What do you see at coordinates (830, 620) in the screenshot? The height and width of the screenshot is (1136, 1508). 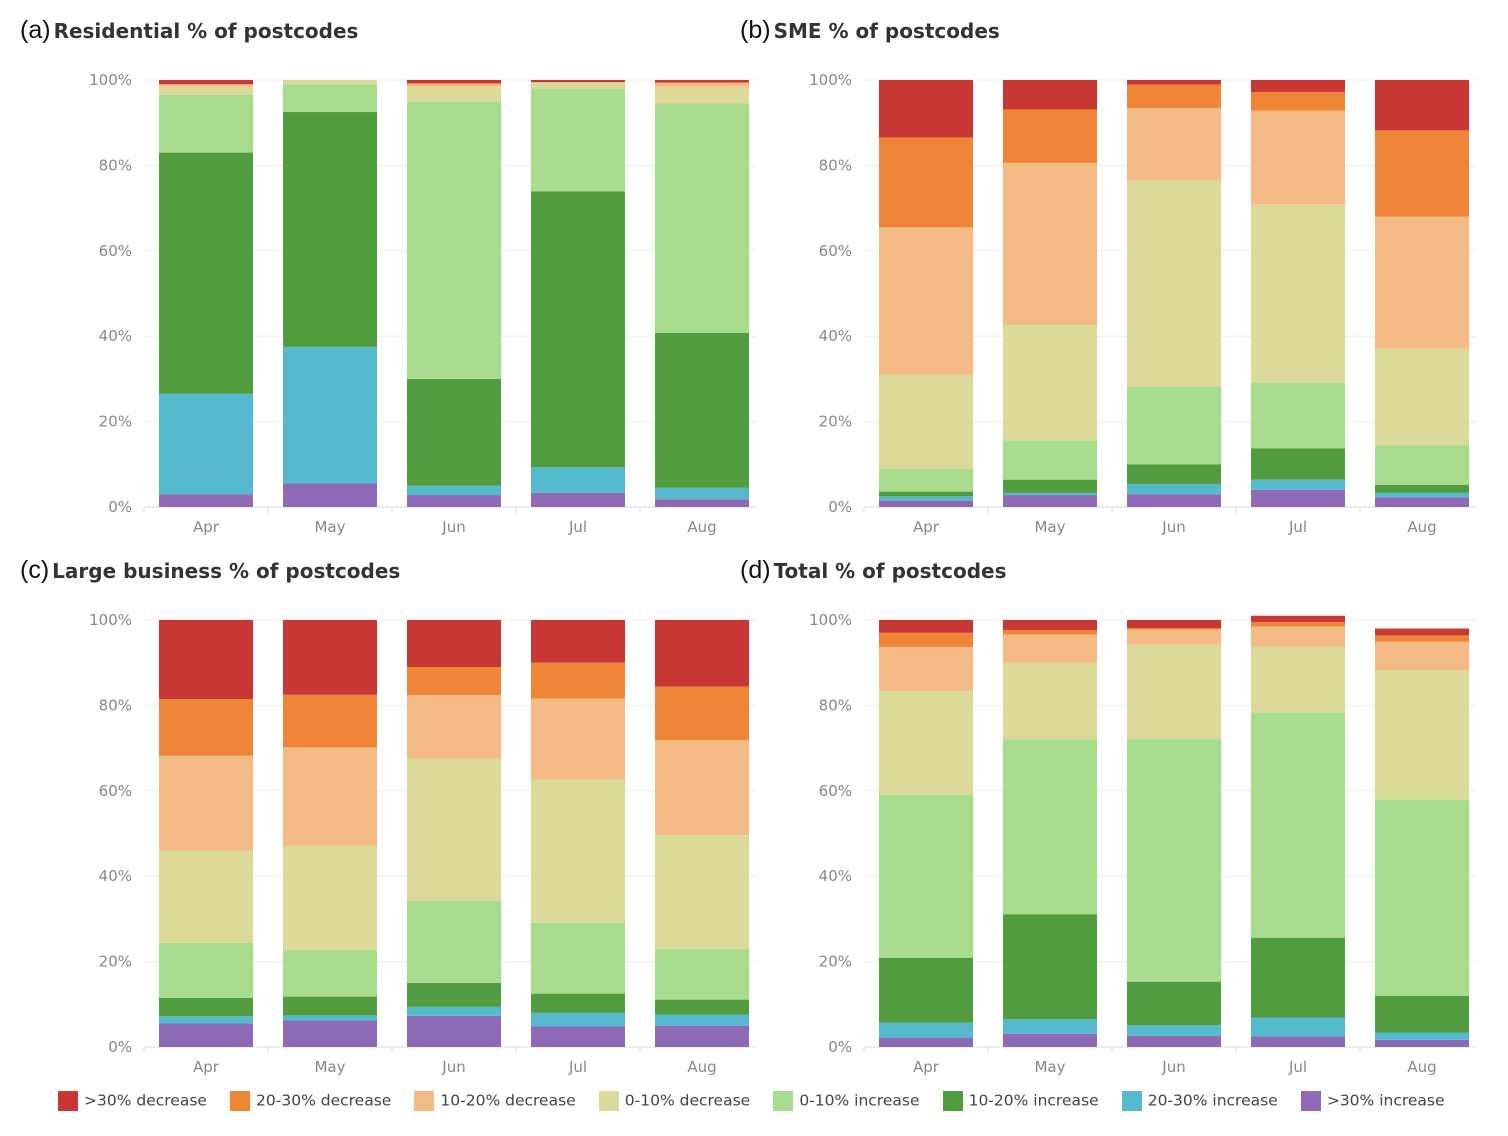 I see `y-tick-label: 100%` at bounding box center [830, 620].